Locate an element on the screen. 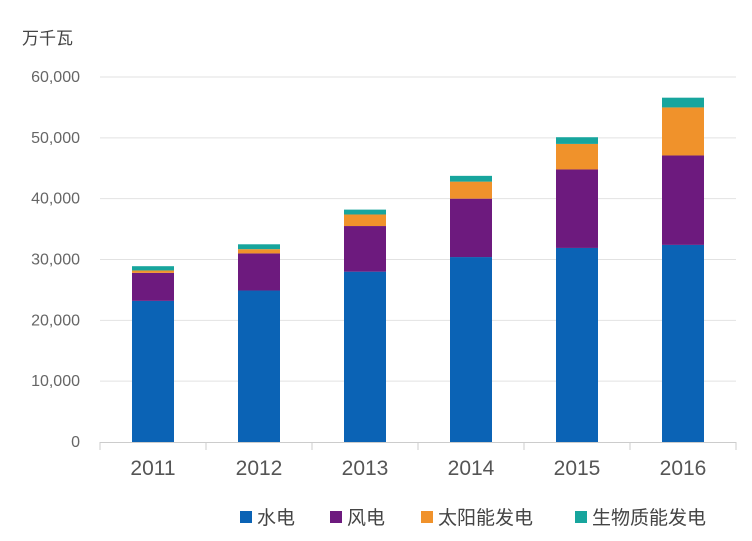 The height and width of the screenshot is (541, 752). x-axis-ticks: 2011 2012 2013 2014 2015 2016 is located at coordinates (418, 461).